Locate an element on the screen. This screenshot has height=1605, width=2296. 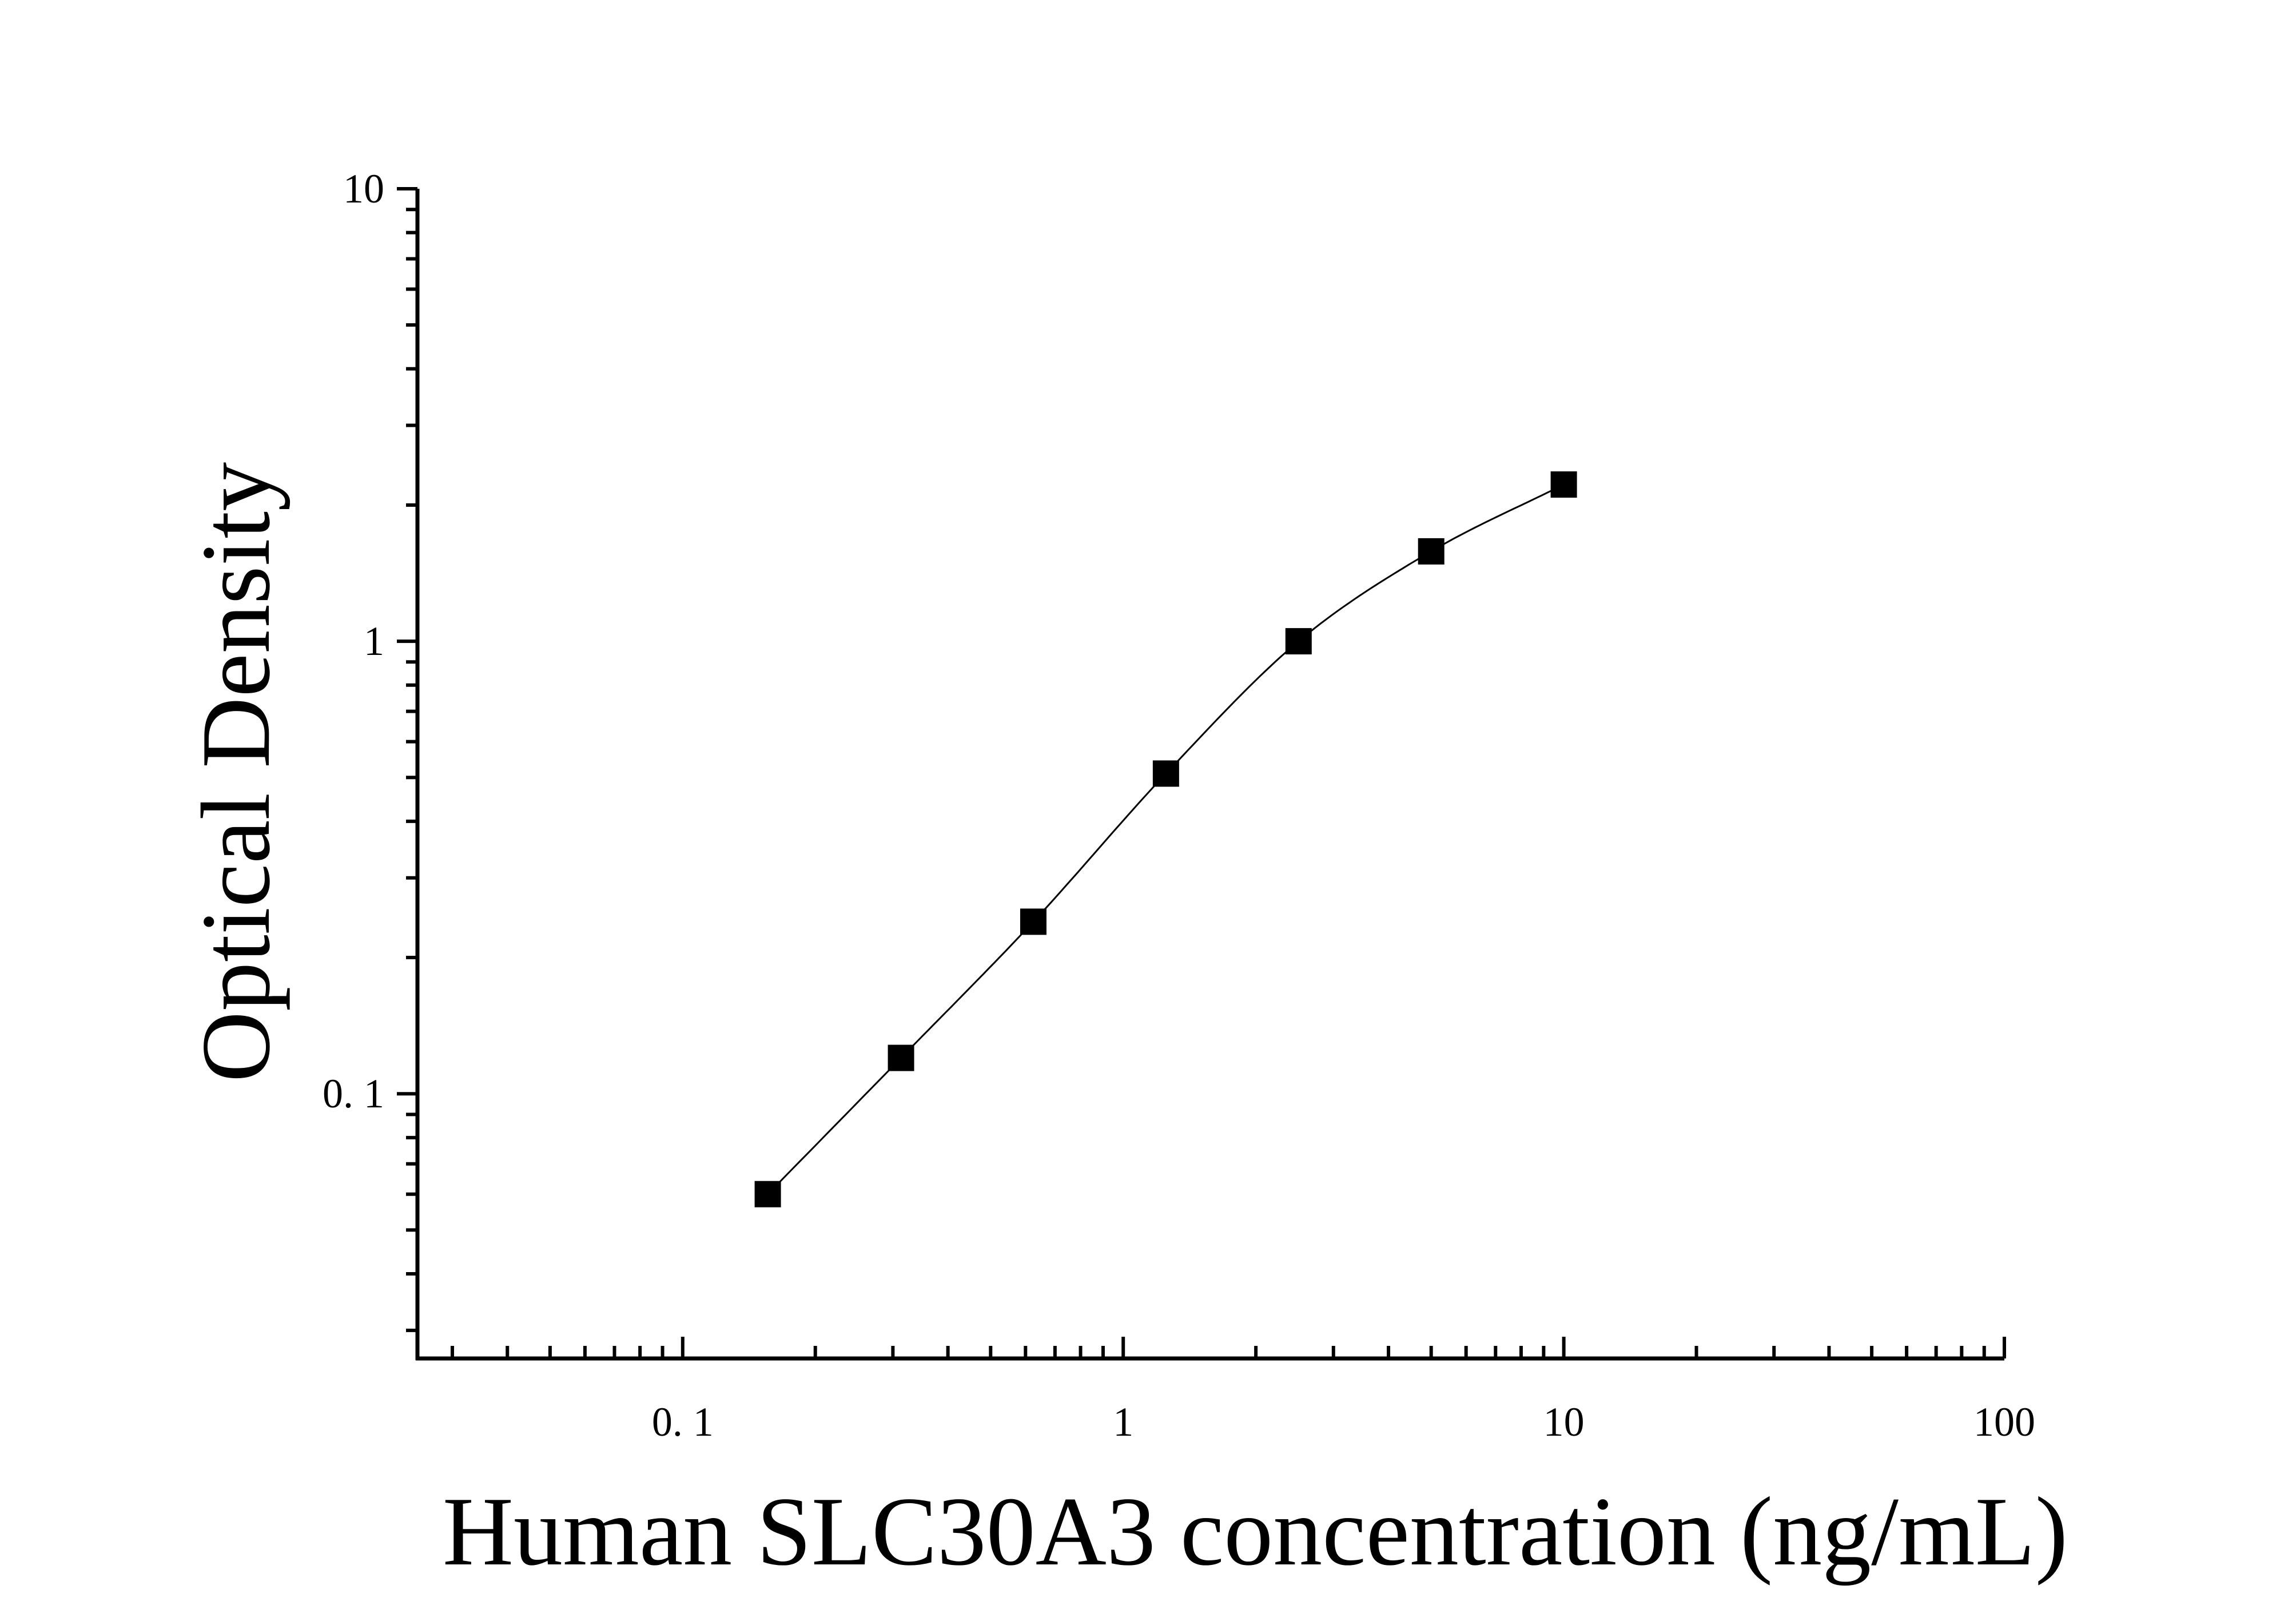
x-tick-label: 0. 1 is located at coordinates (683, 1422).